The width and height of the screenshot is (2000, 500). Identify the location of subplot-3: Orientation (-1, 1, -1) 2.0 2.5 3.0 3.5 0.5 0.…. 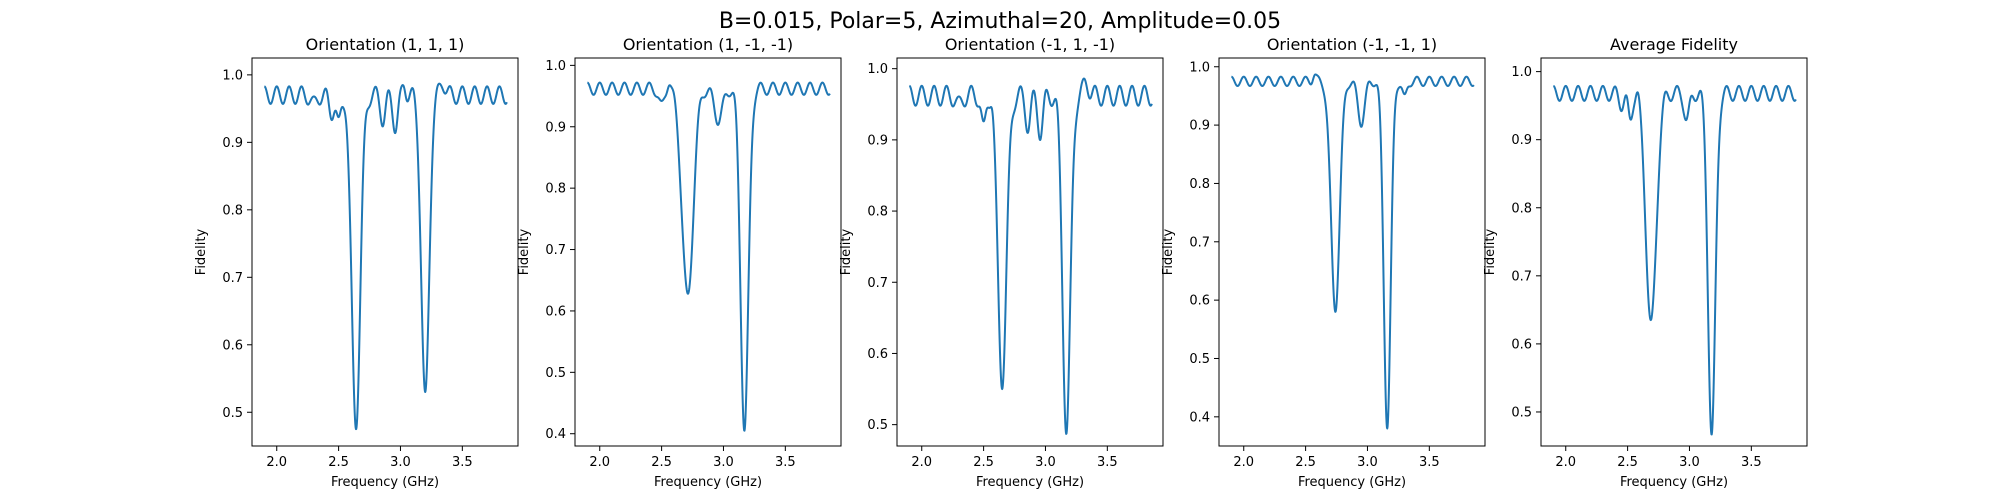
(1001, 262).